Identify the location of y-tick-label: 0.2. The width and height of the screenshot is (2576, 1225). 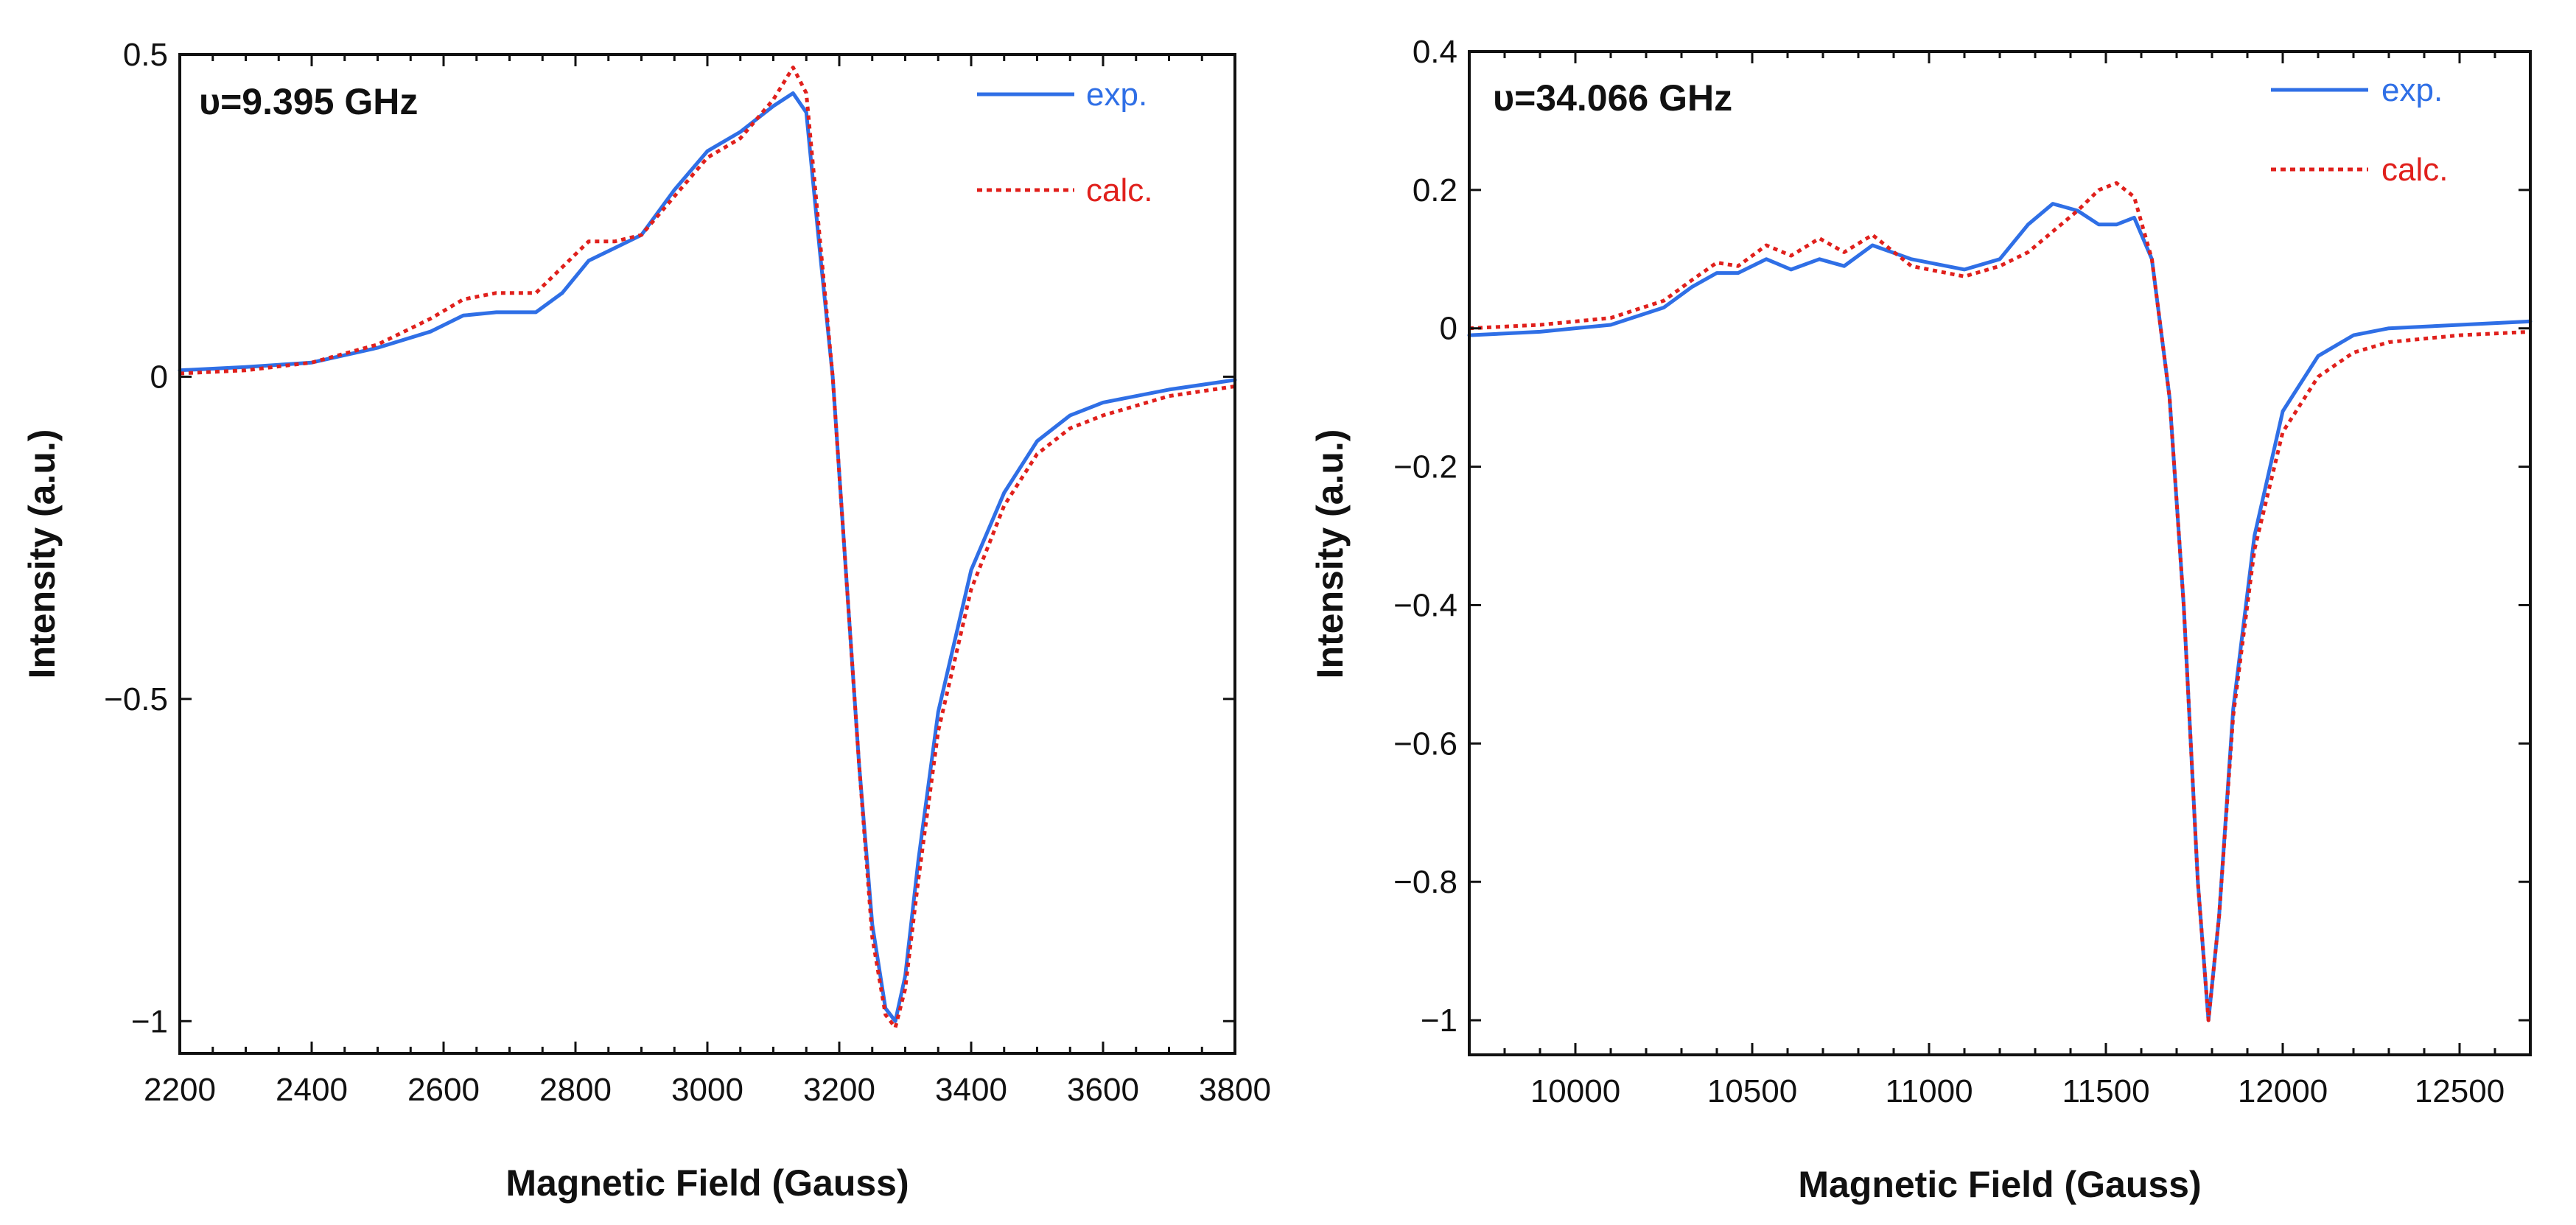
(1435, 190).